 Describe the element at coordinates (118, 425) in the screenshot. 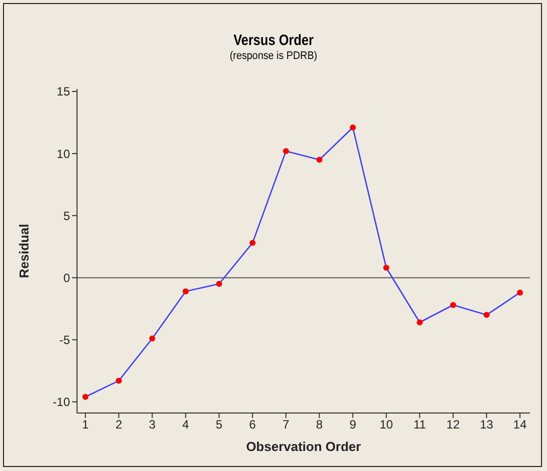

I see `x-tick-label: 2` at that location.